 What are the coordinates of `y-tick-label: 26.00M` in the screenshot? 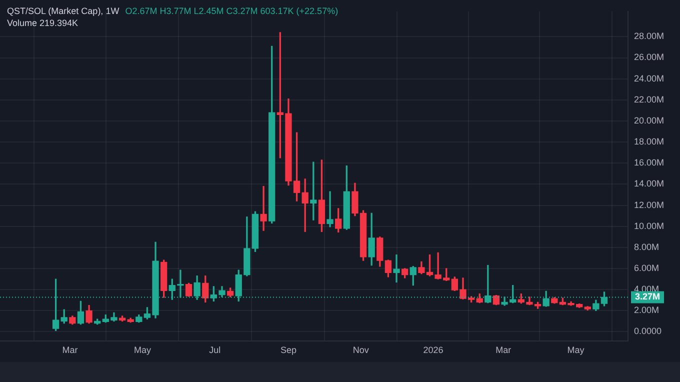 It's located at (649, 57).